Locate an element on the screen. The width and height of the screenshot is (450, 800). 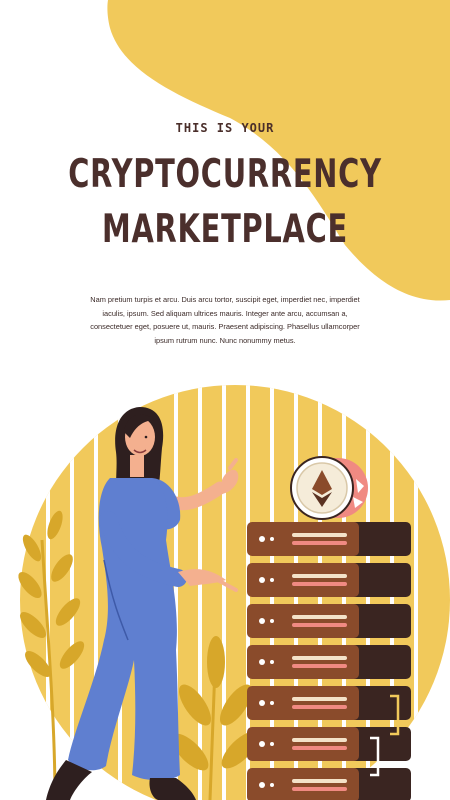
page-title-line-2: MARKETPLACE is located at coordinates (225, 229).